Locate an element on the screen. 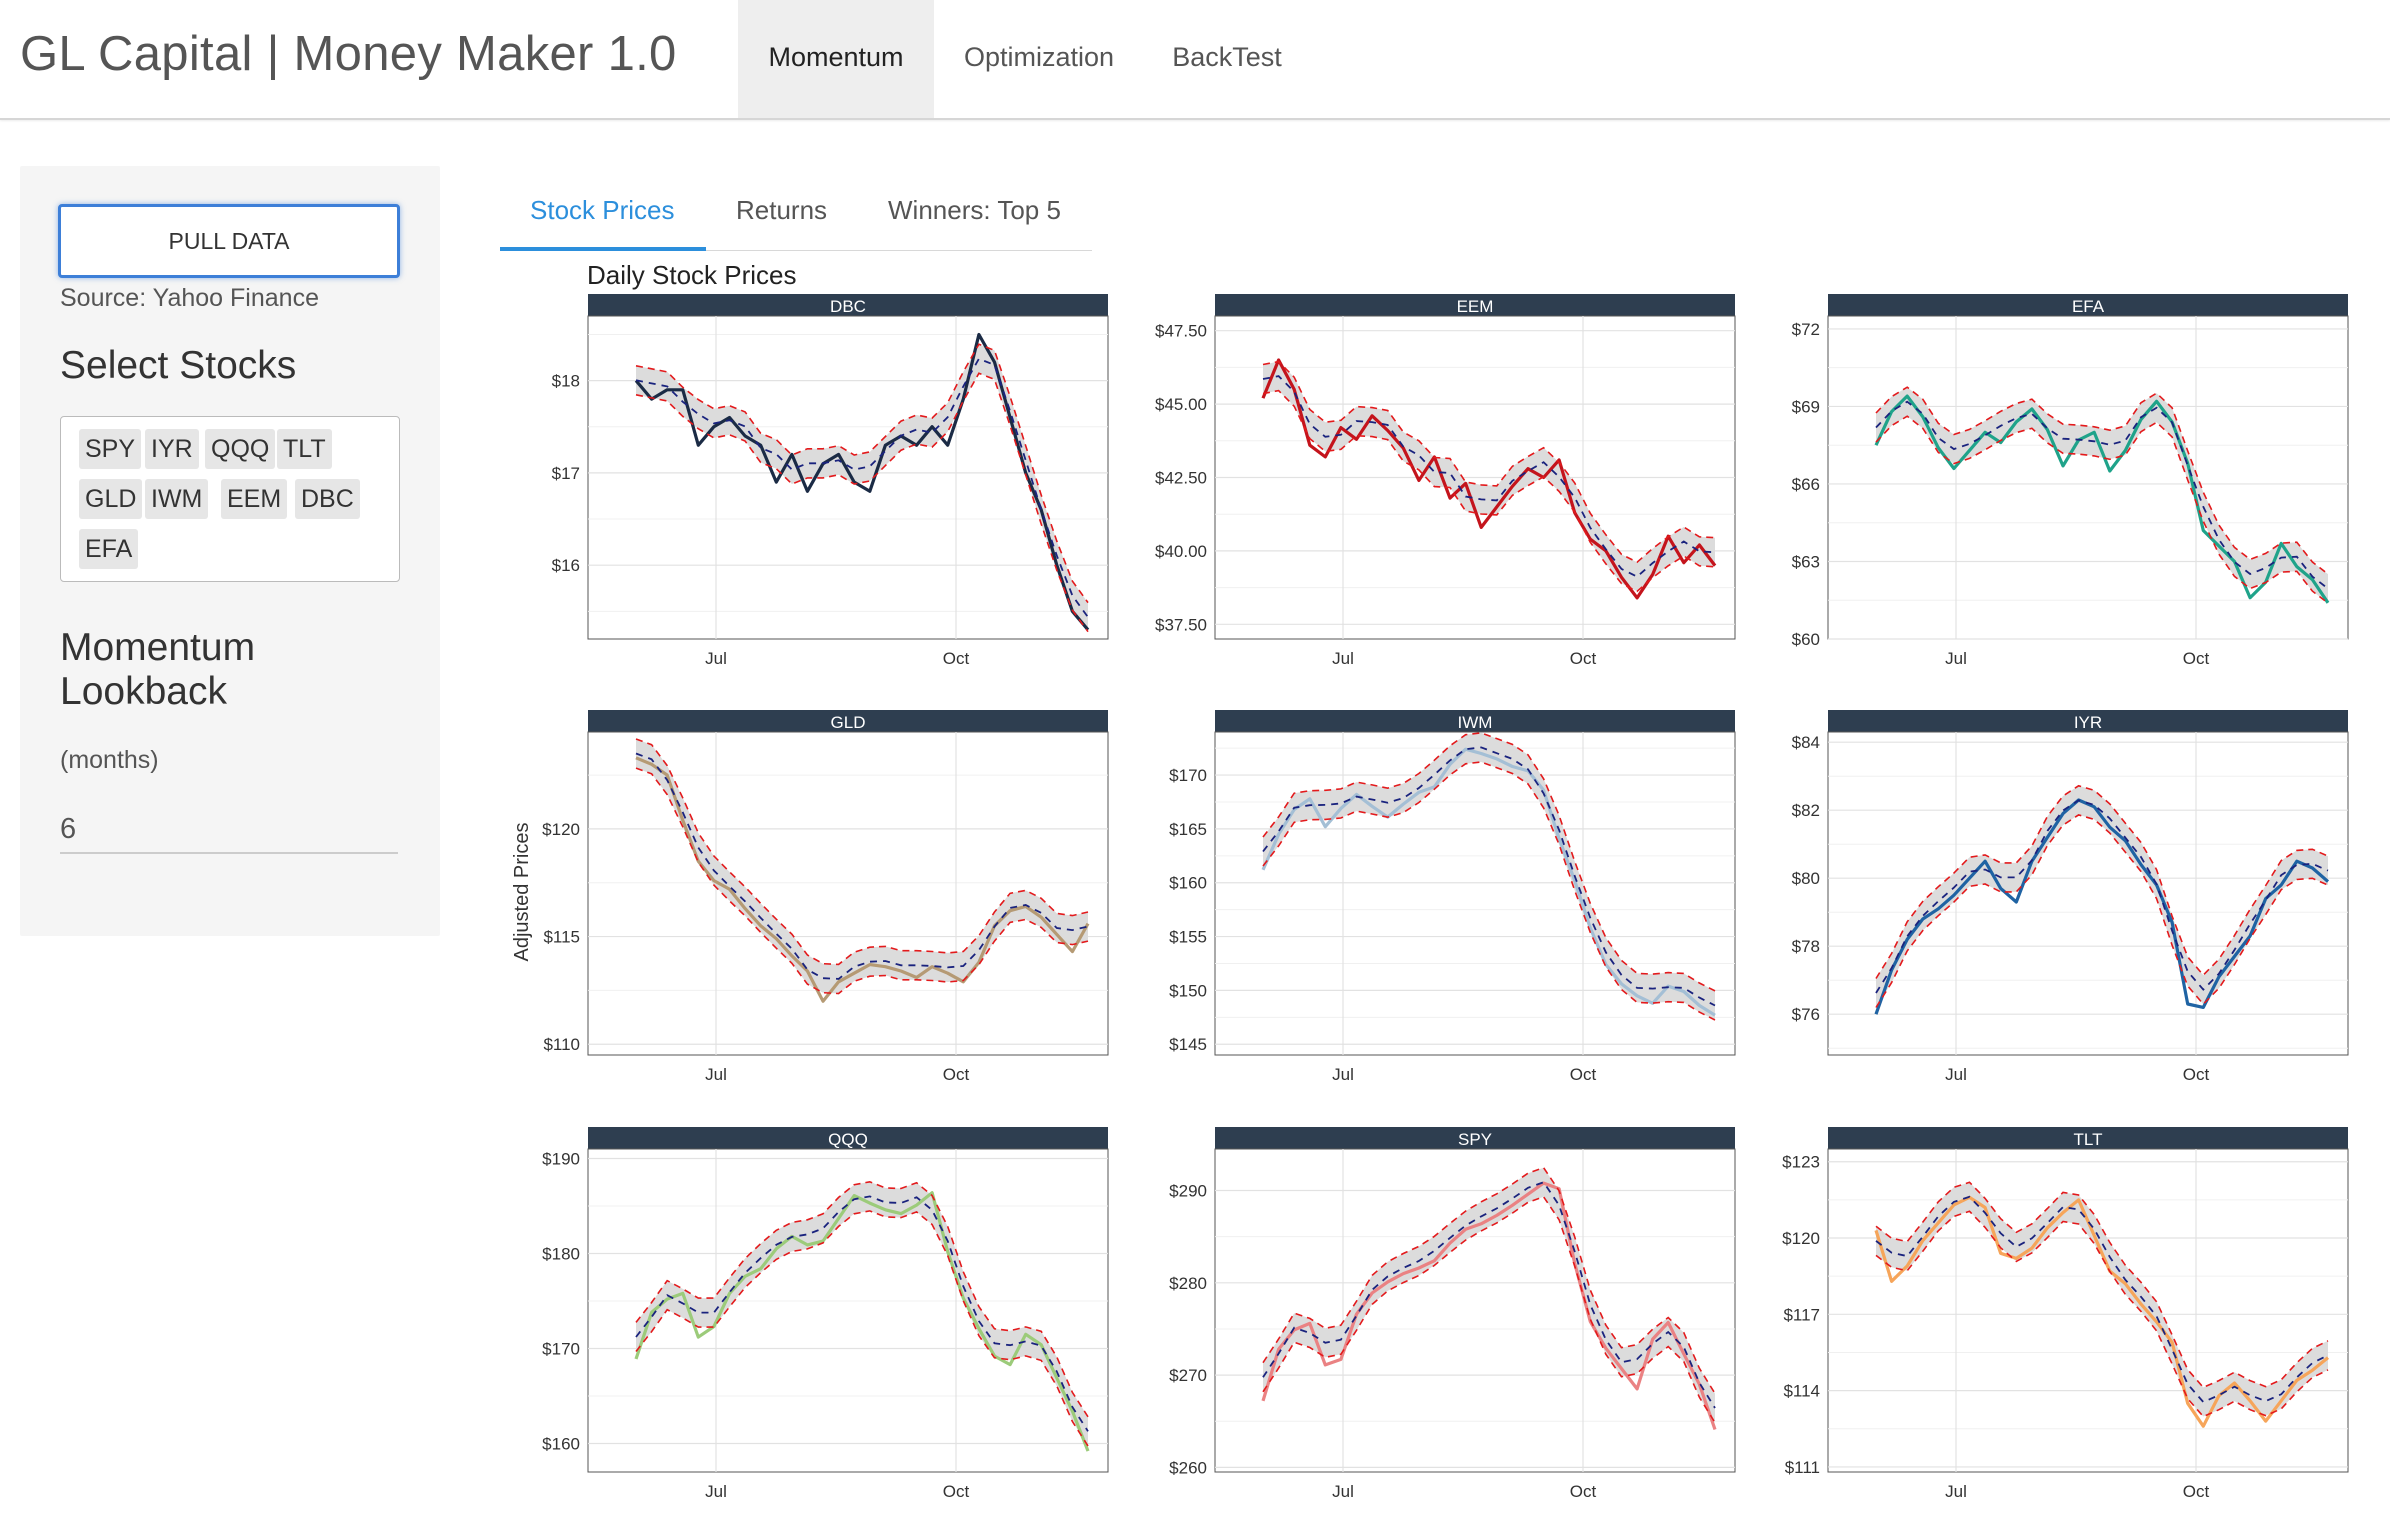  stock-chip: GLD is located at coordinates (111, 499).